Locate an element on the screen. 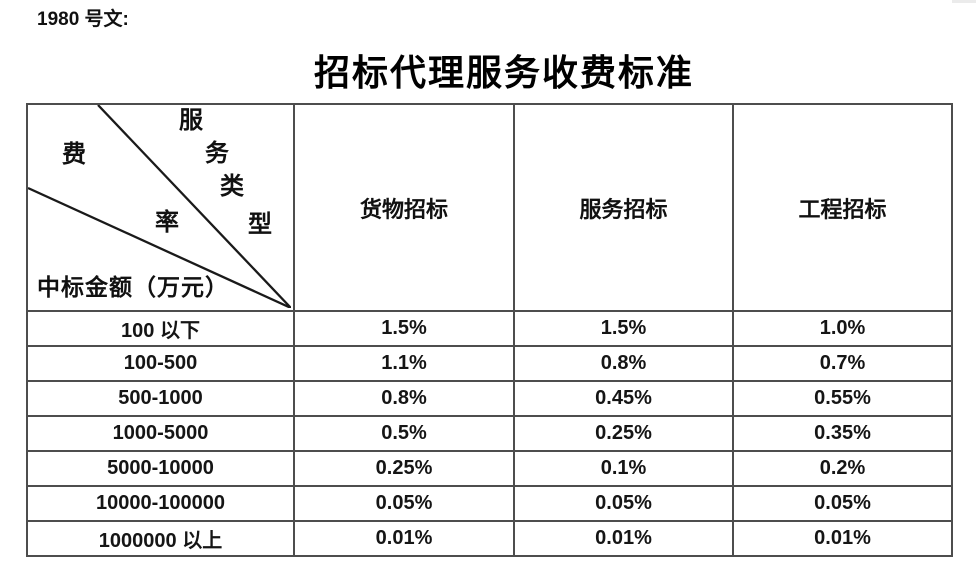 The image size is (976, 581). row-range-cell: 1000-5000 is located at coordinates (160, 433).